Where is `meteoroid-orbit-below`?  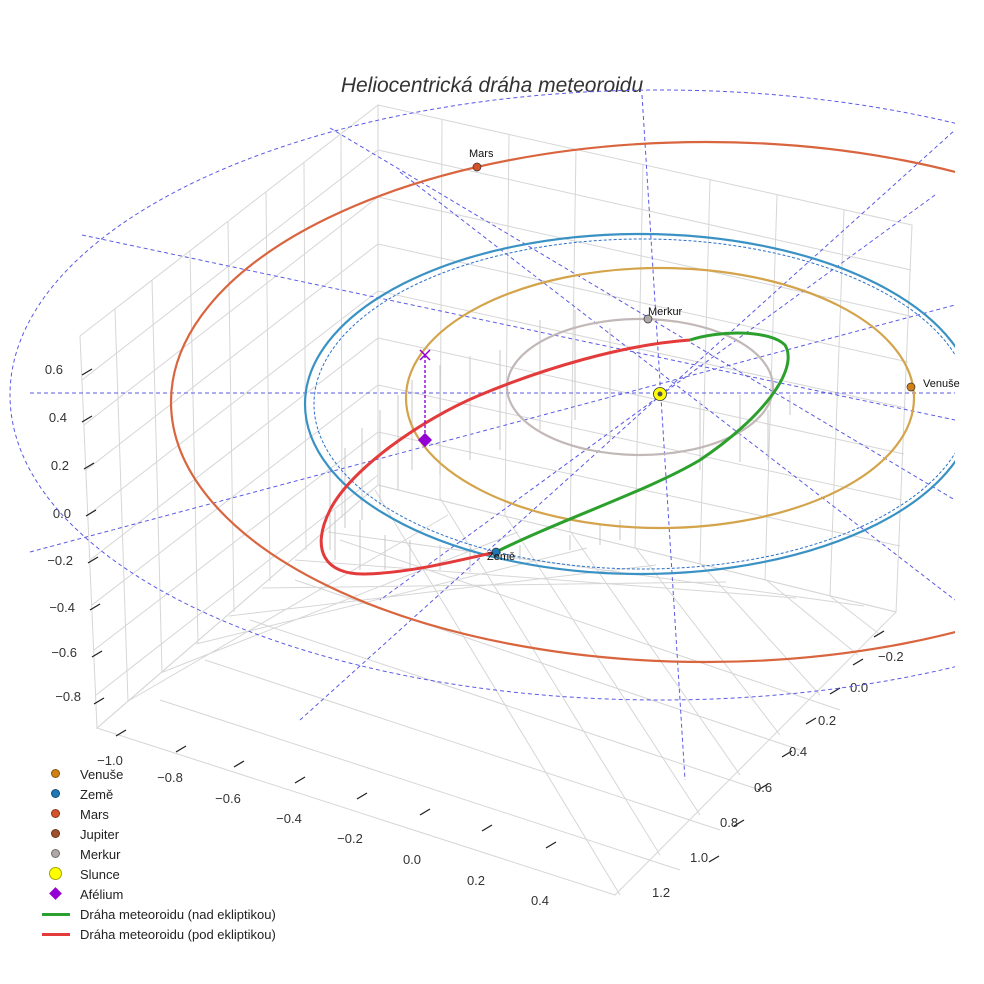 meteoroid-orbit-below is located at coordinates (505, 457).